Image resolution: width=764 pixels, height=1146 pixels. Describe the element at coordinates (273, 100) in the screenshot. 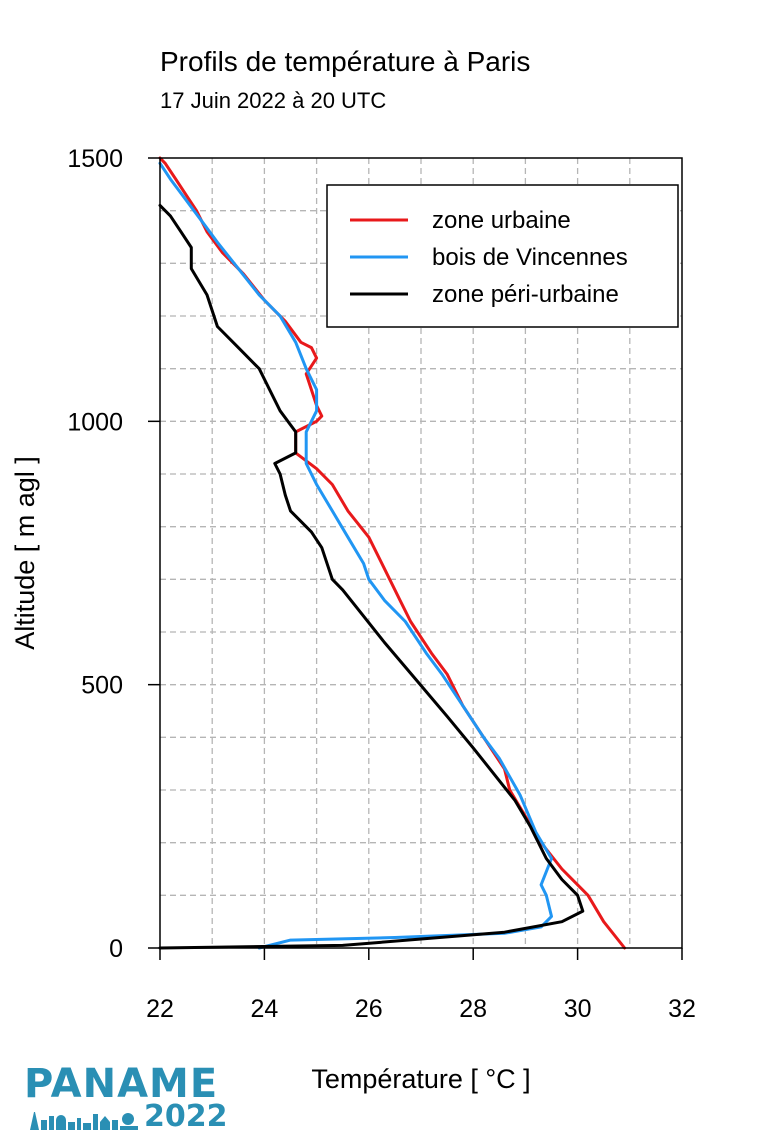

I see `chart-subtitle: 17 Juin 2022 à 20 UTC` at that location.